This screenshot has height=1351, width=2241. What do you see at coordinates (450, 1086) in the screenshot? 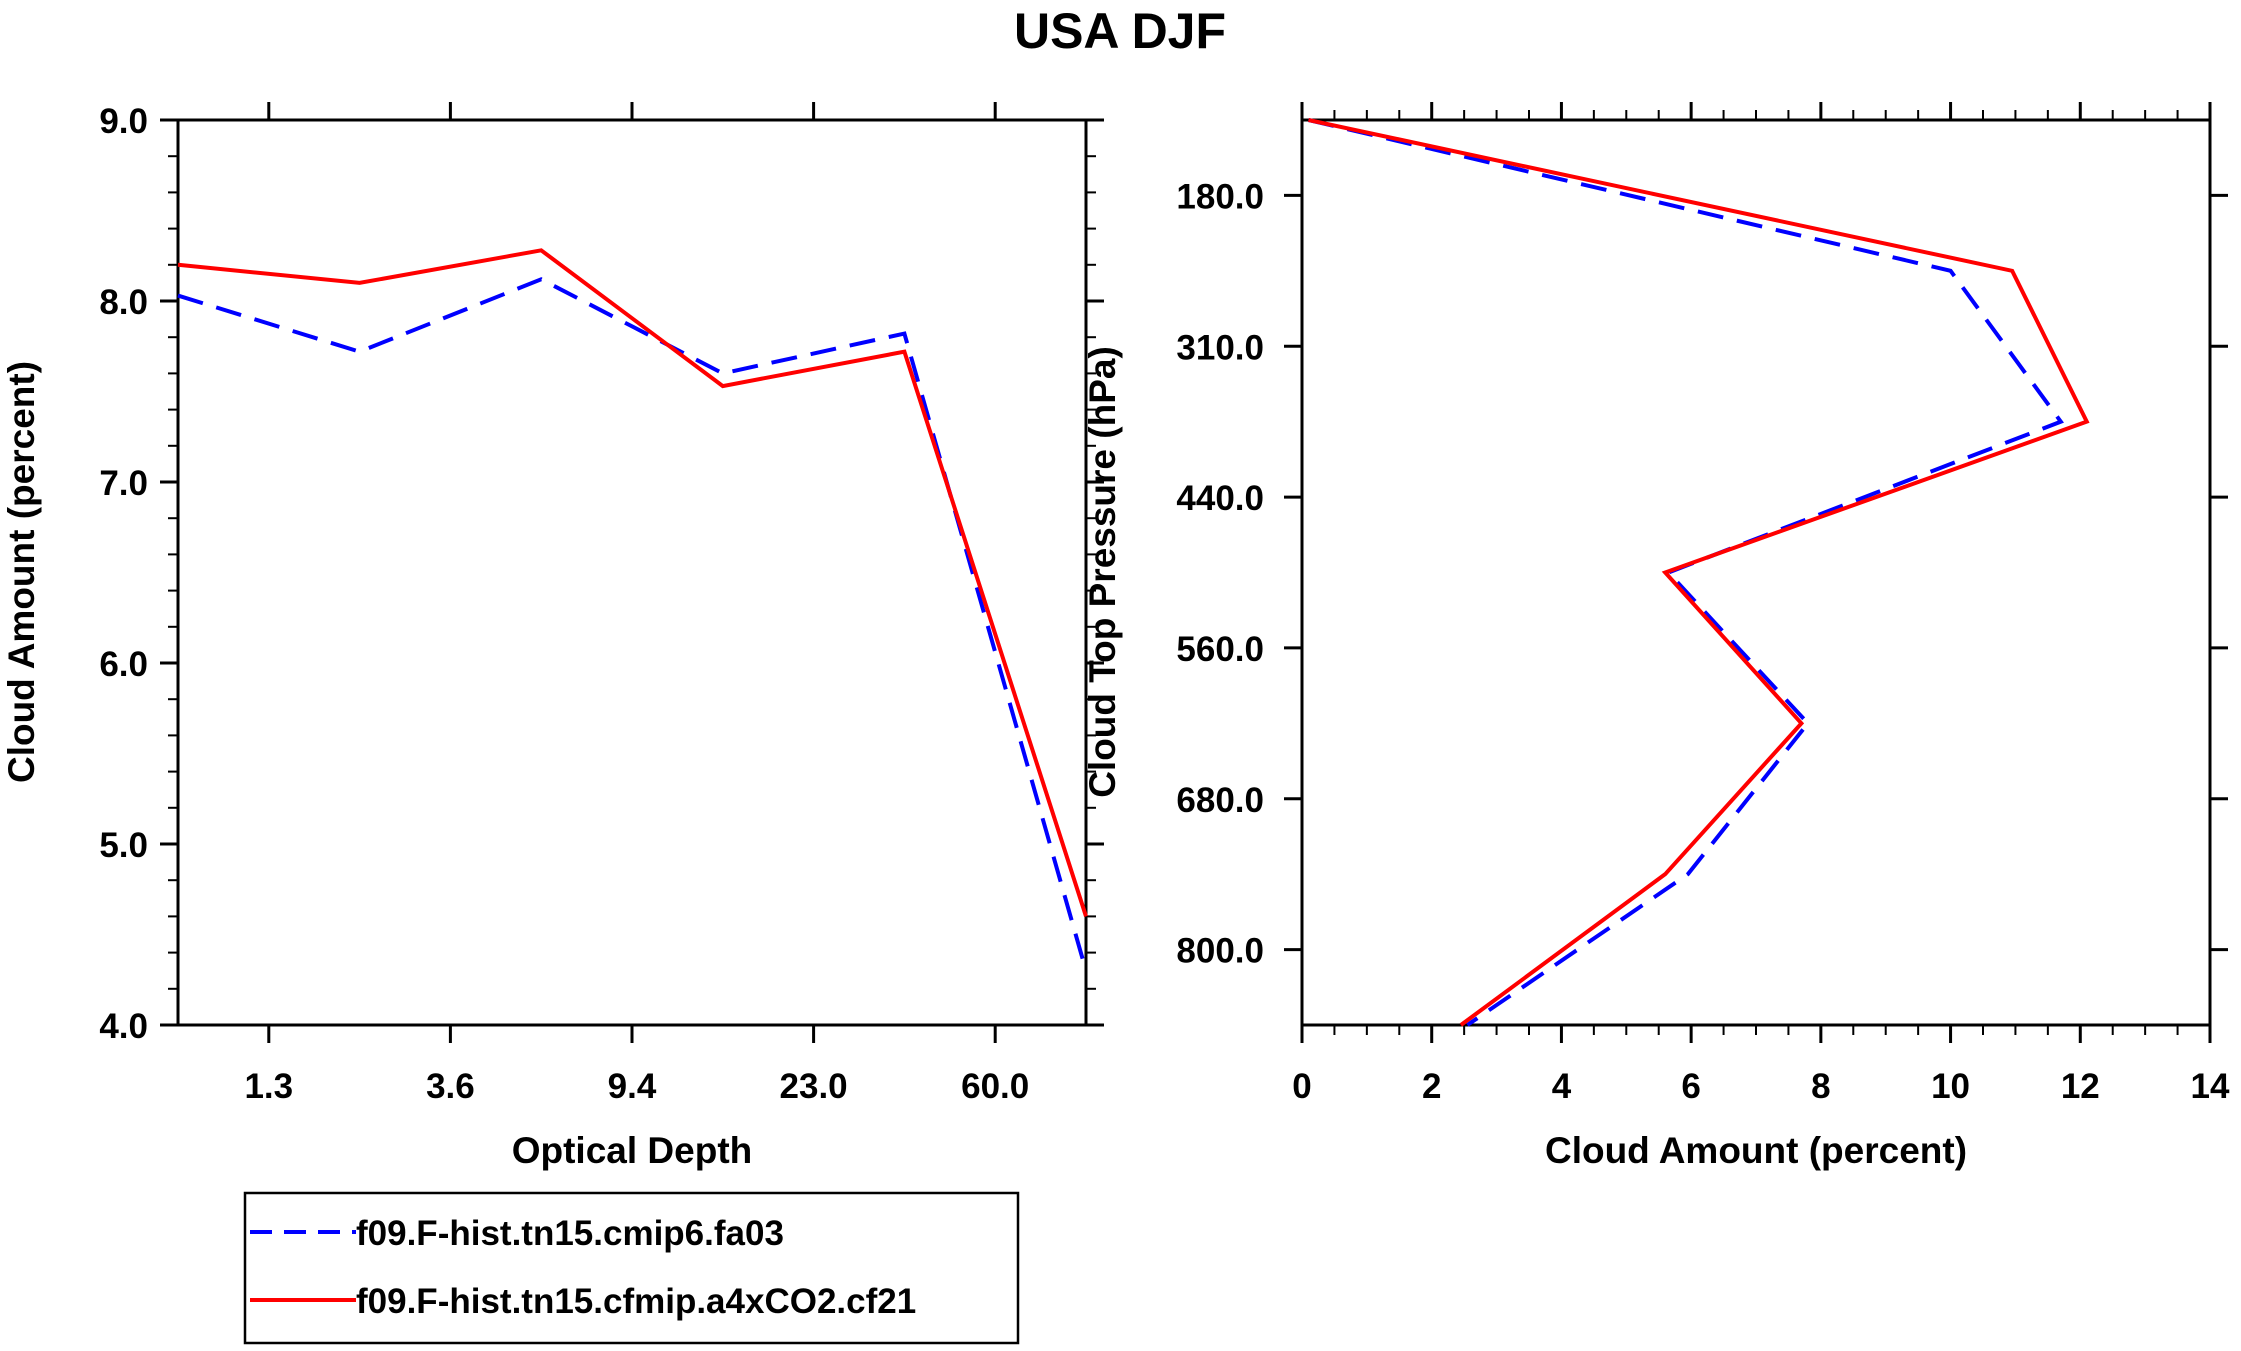
I see `optical-depth-x-tick-label: 3.6` at bounding box center [450, 1086].